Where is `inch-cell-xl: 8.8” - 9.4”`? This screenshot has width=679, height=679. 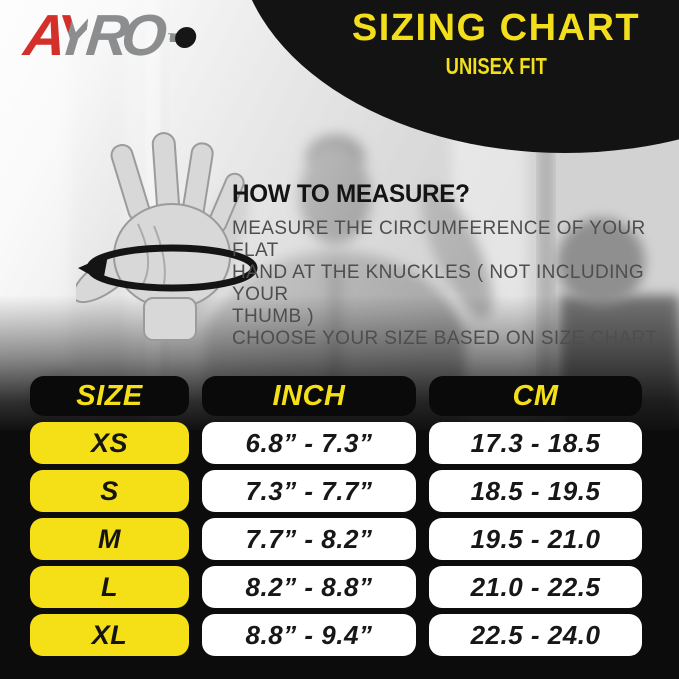 inch-cell-xl: 8.8” - 9.4” is located at coordinates (309, 635).